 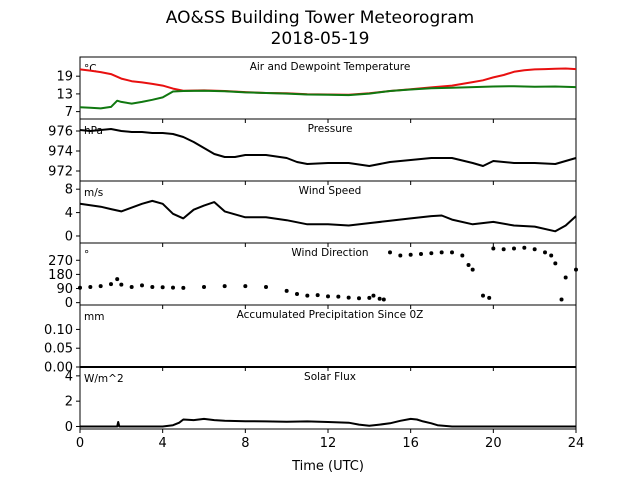 What do you see at coordinates (69, 112) in the screenshot?
I see `air-and-dewpoint-temperature-ytick-label: 7` at bounding box center [69, 112].